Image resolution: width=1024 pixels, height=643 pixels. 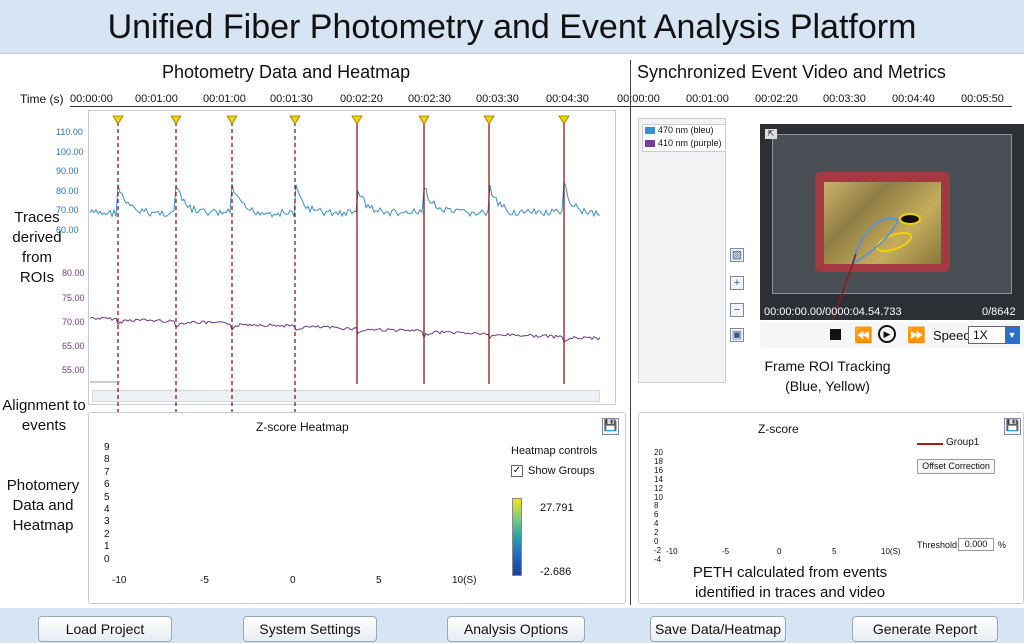 I want to click on legend-panel, so click(x=682, y=250).